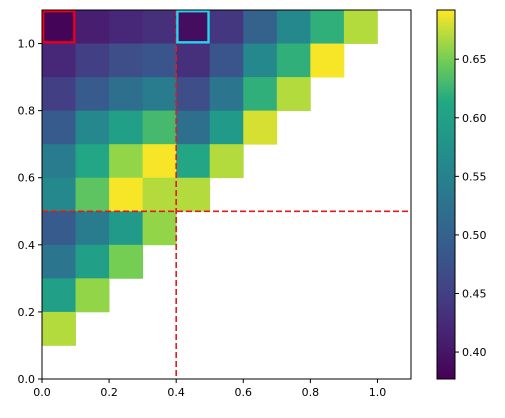 The height and width of the screenshot is (418, 505). Describe the element at coordinates (474, 293) in the screenshot. I see `colorbar-tick-label: 0.45` at that location.